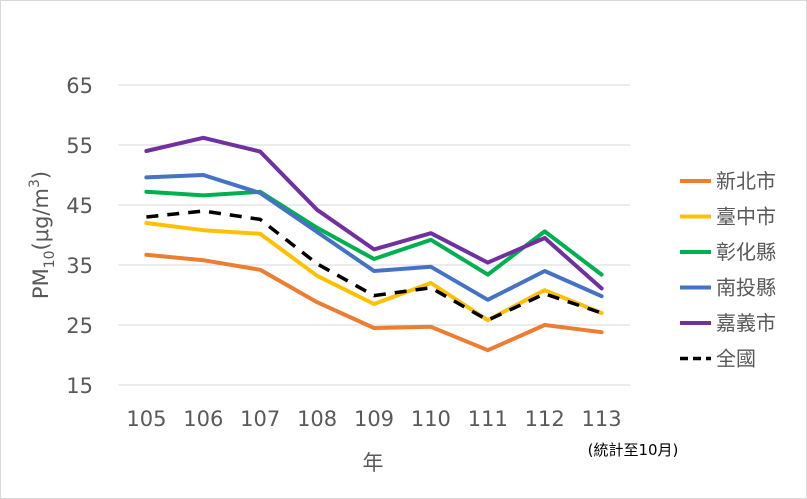 This screenshot has height=499, width=807. Describe the element at coordinates (736, 359) in the screenshot. I see `legend-label-5: 全國` at that location.